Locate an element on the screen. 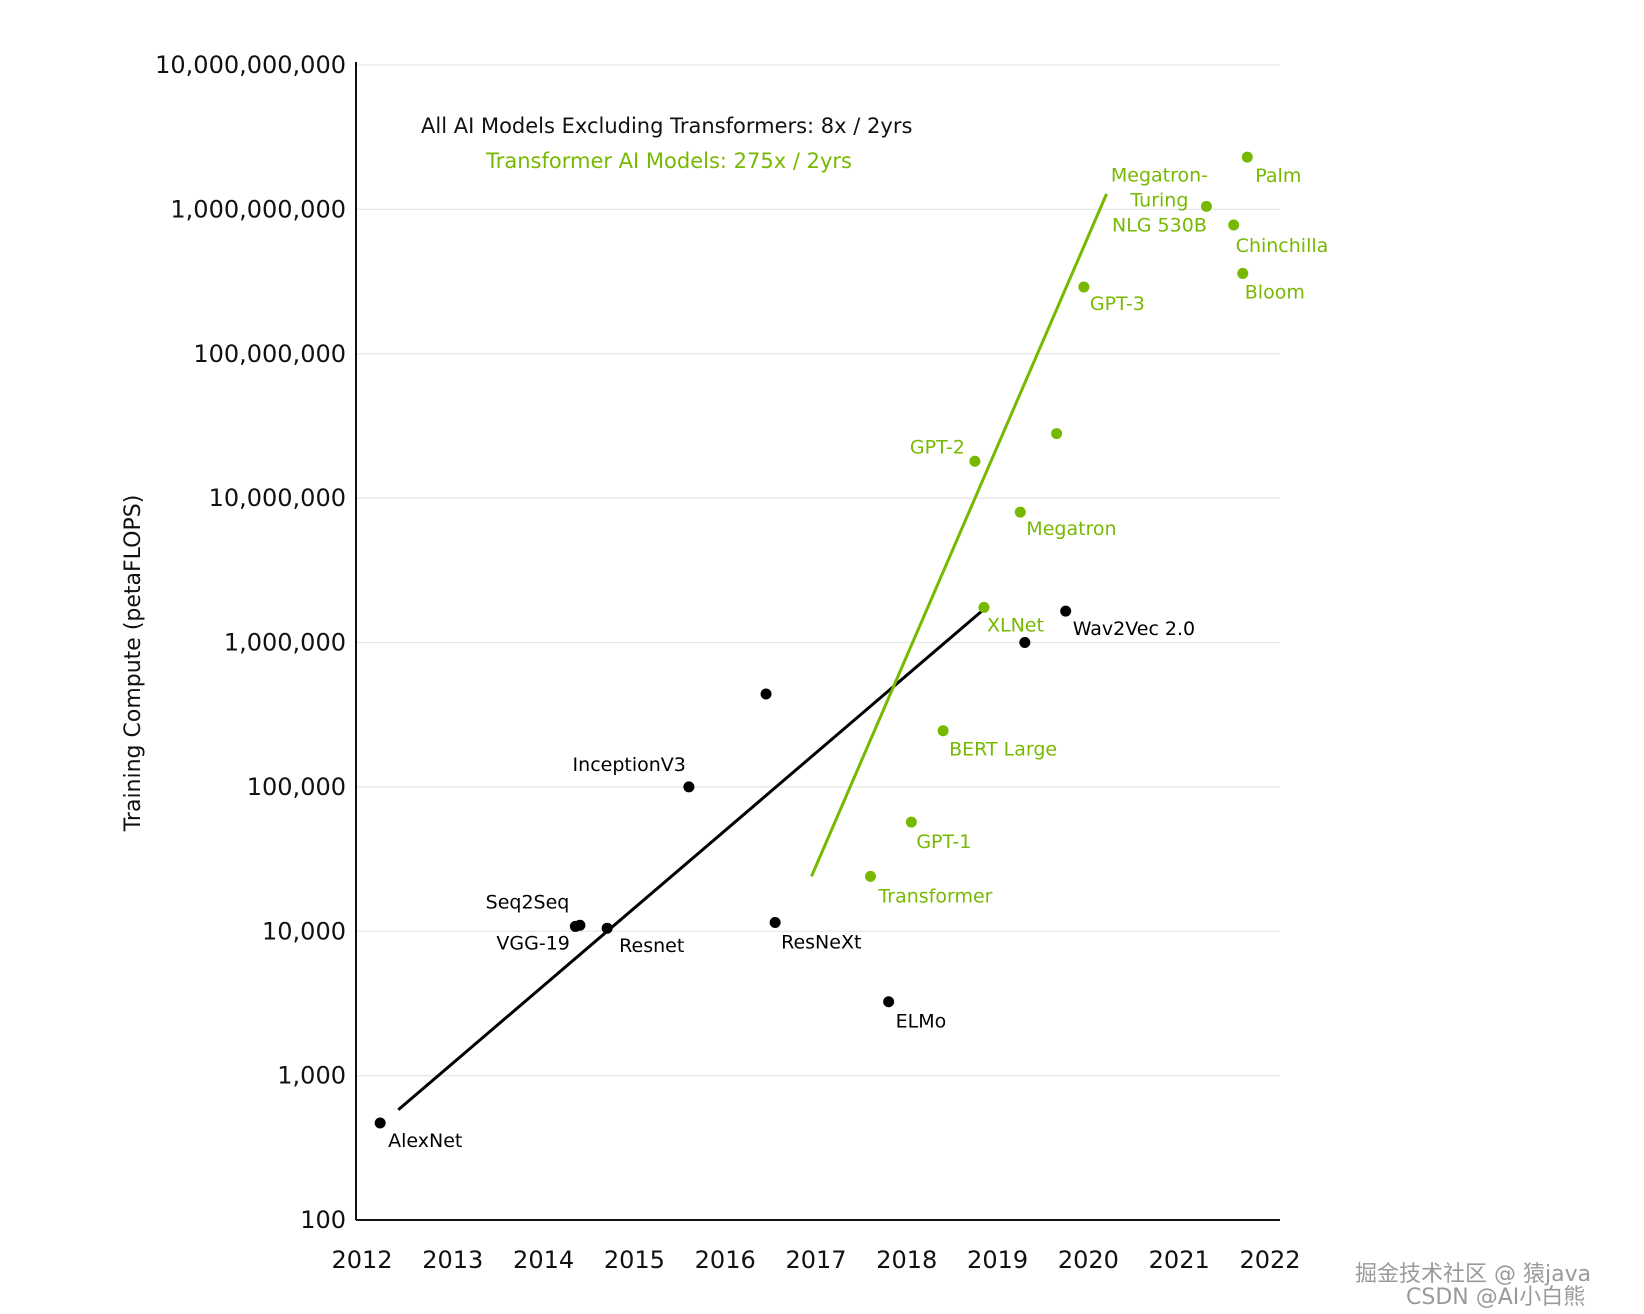  point-label: AlexNet is located at coordinates (425, 1141).